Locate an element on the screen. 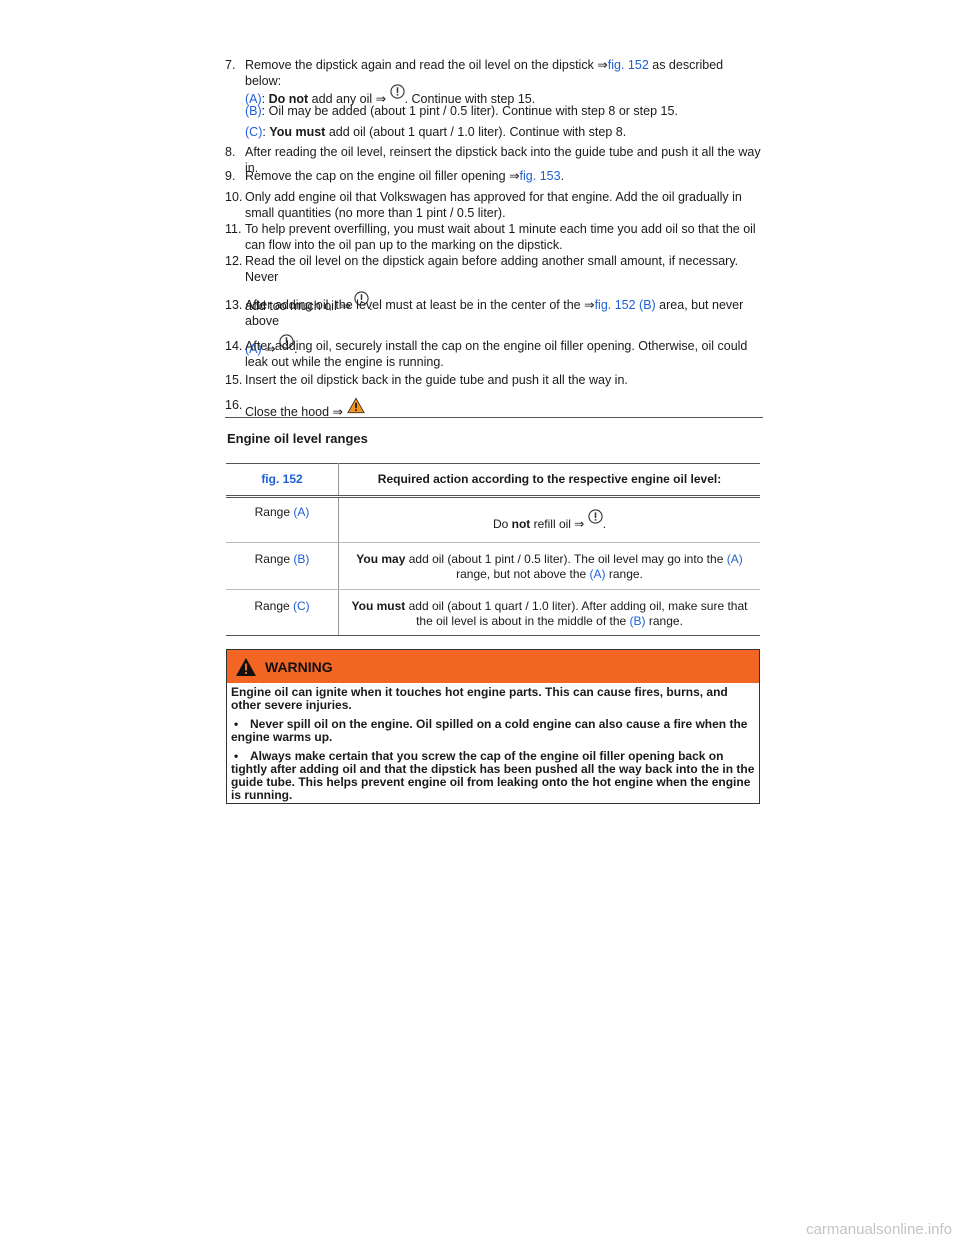 This screenshot has width=960, height=1242. table-row: Range (A) Do not refill oil ⇒ . is located at coordinates (493, 519).